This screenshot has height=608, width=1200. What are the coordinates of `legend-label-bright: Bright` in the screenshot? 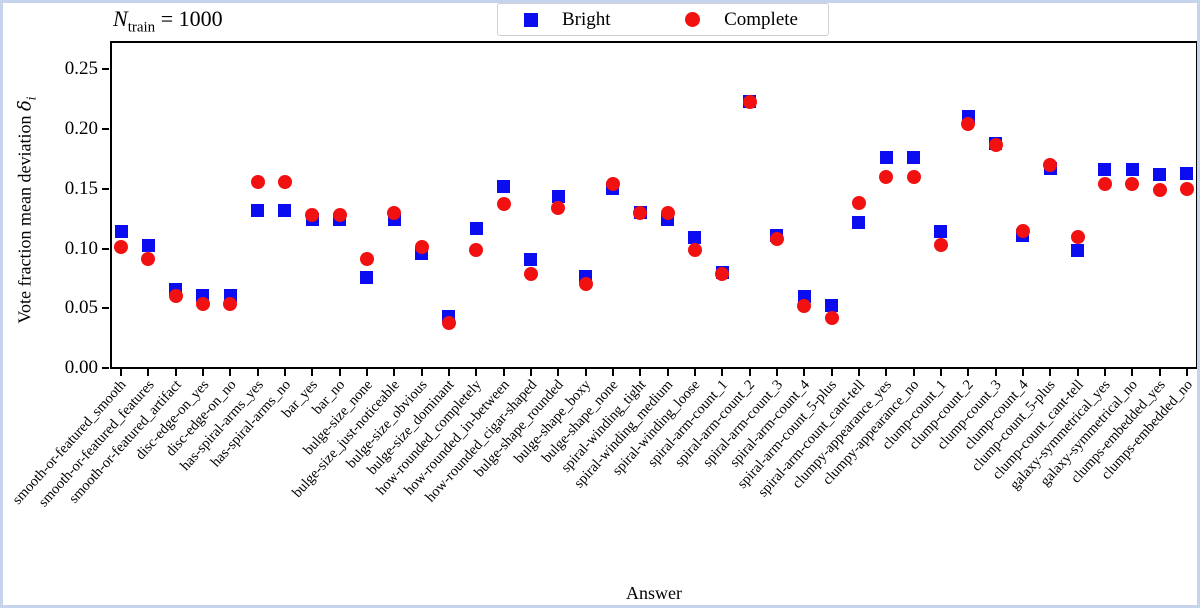 It's located at (586, 19).